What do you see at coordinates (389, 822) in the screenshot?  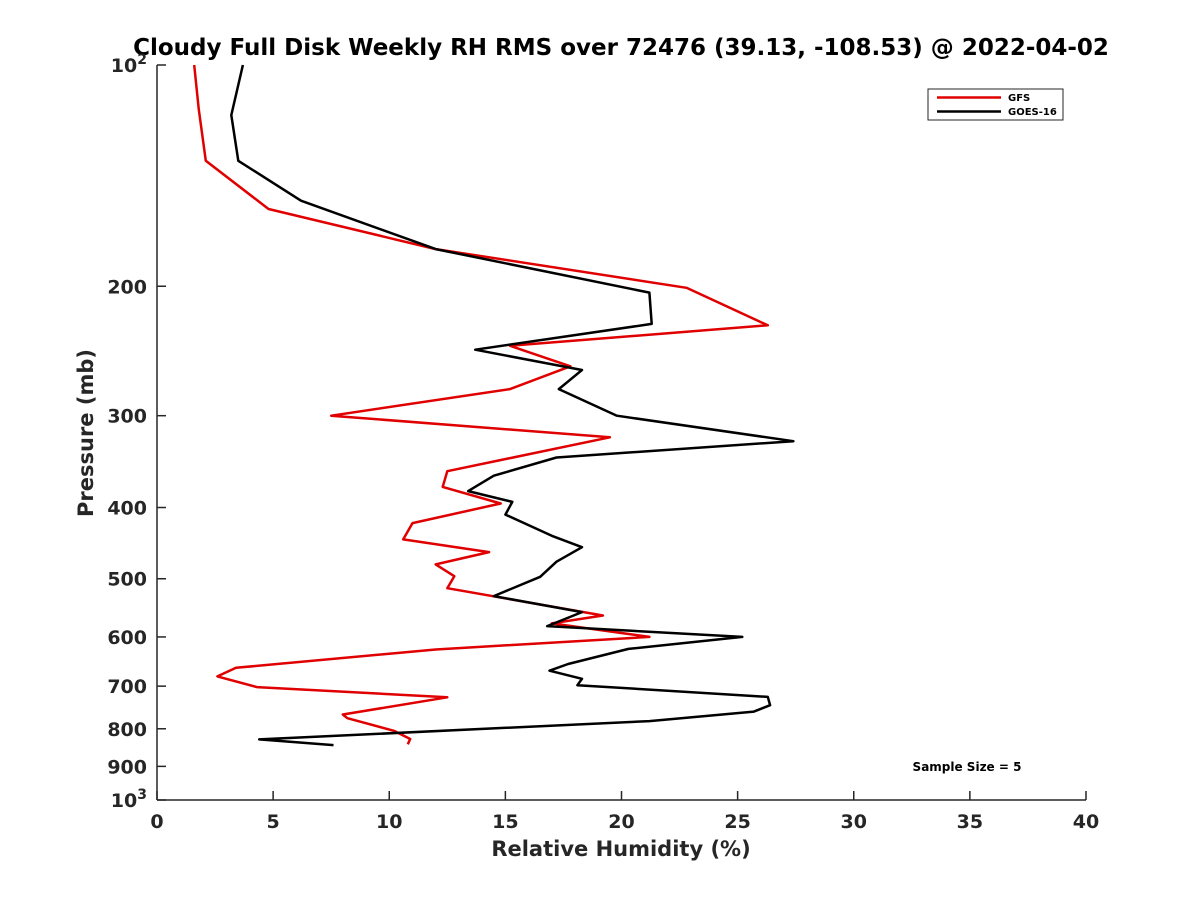 I see `x-tick-label: 10` at bounding box center [389, 822].